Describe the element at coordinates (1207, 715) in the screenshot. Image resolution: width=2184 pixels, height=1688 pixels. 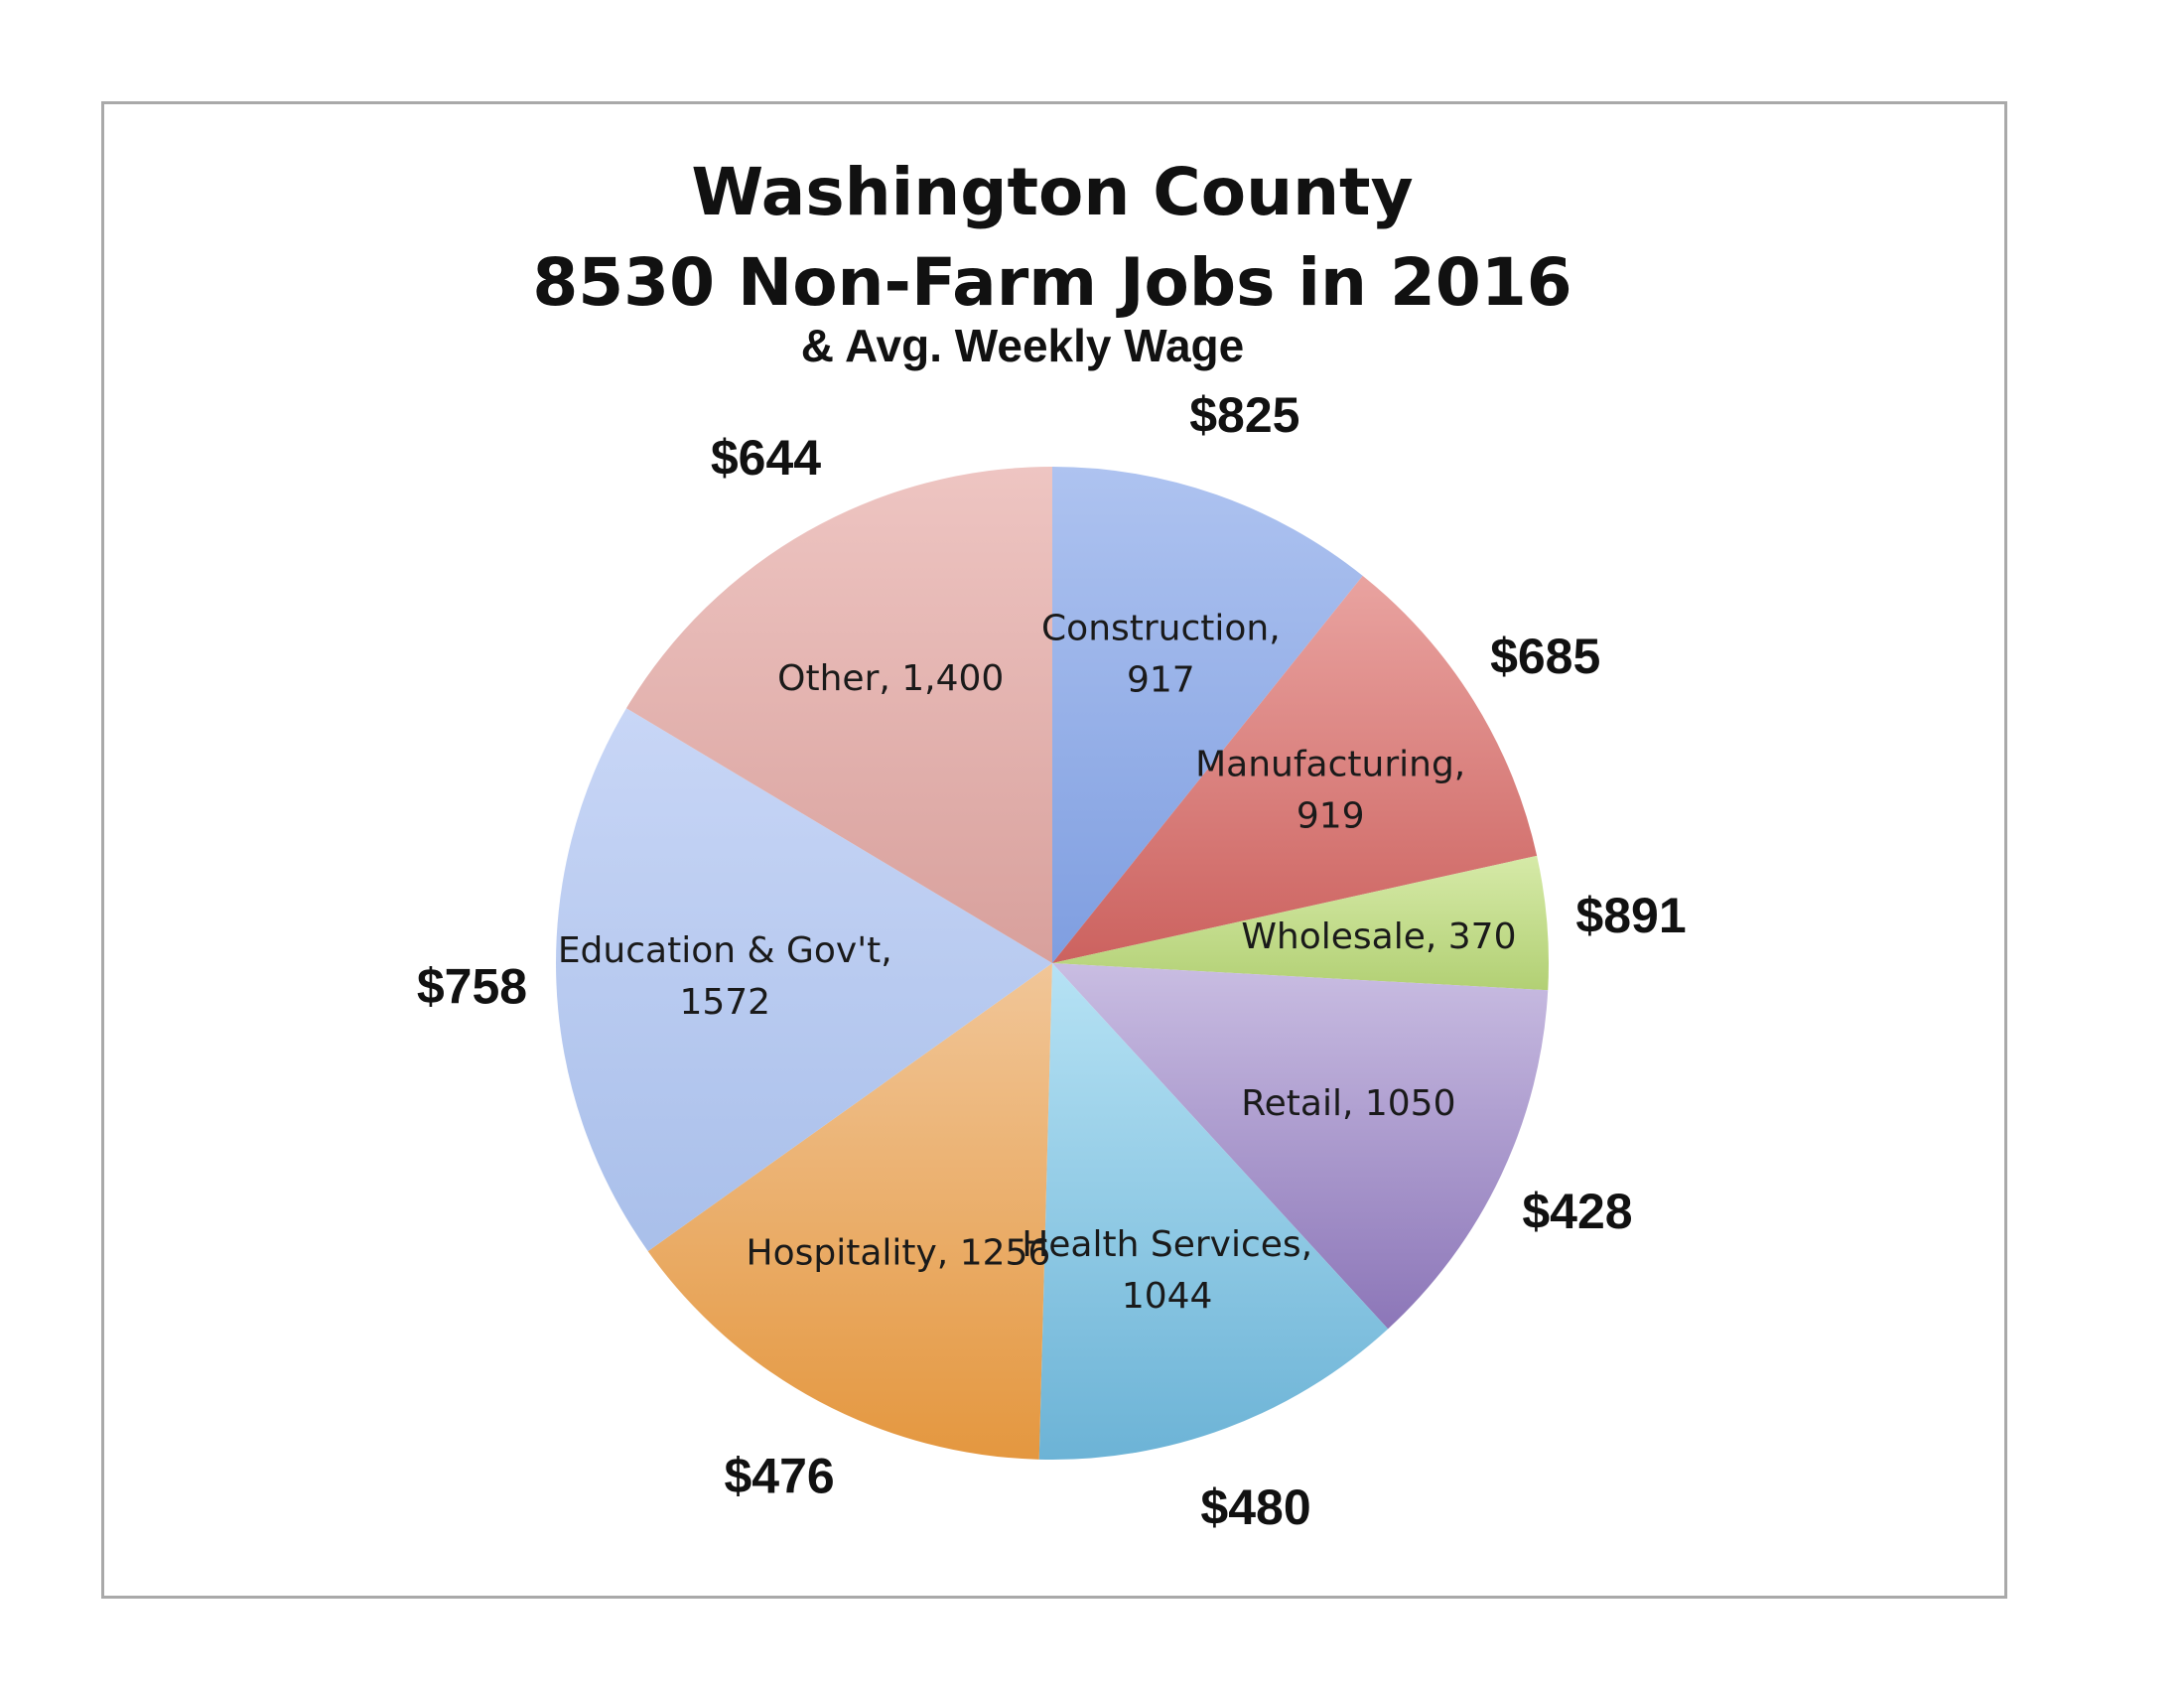
I see `pie-slice-construction` at that location.